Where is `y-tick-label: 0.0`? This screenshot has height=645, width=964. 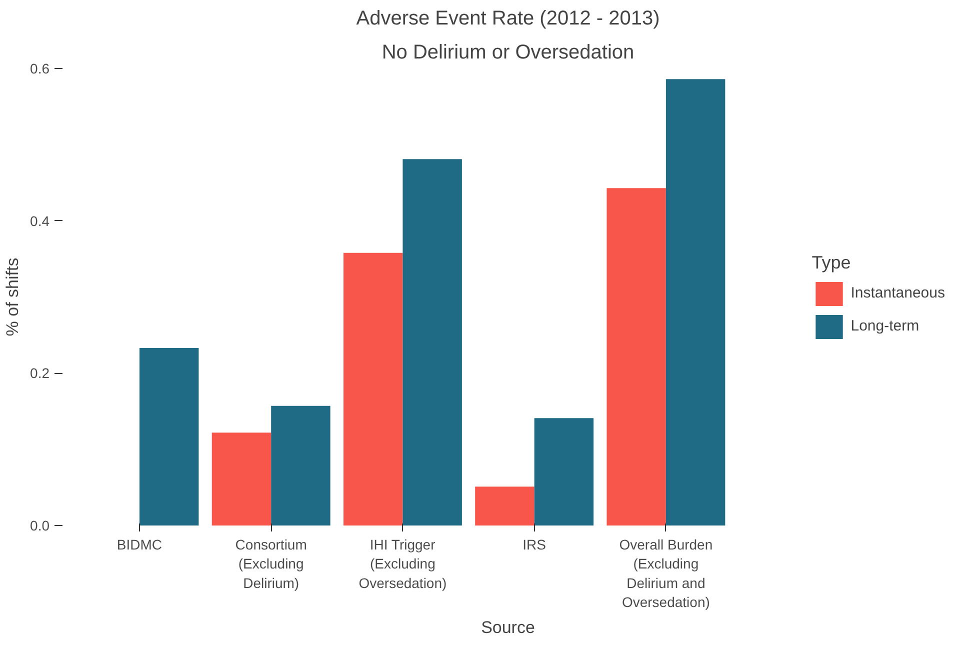
y-tick-label: 0.0 is located at coordinates (40, 526).